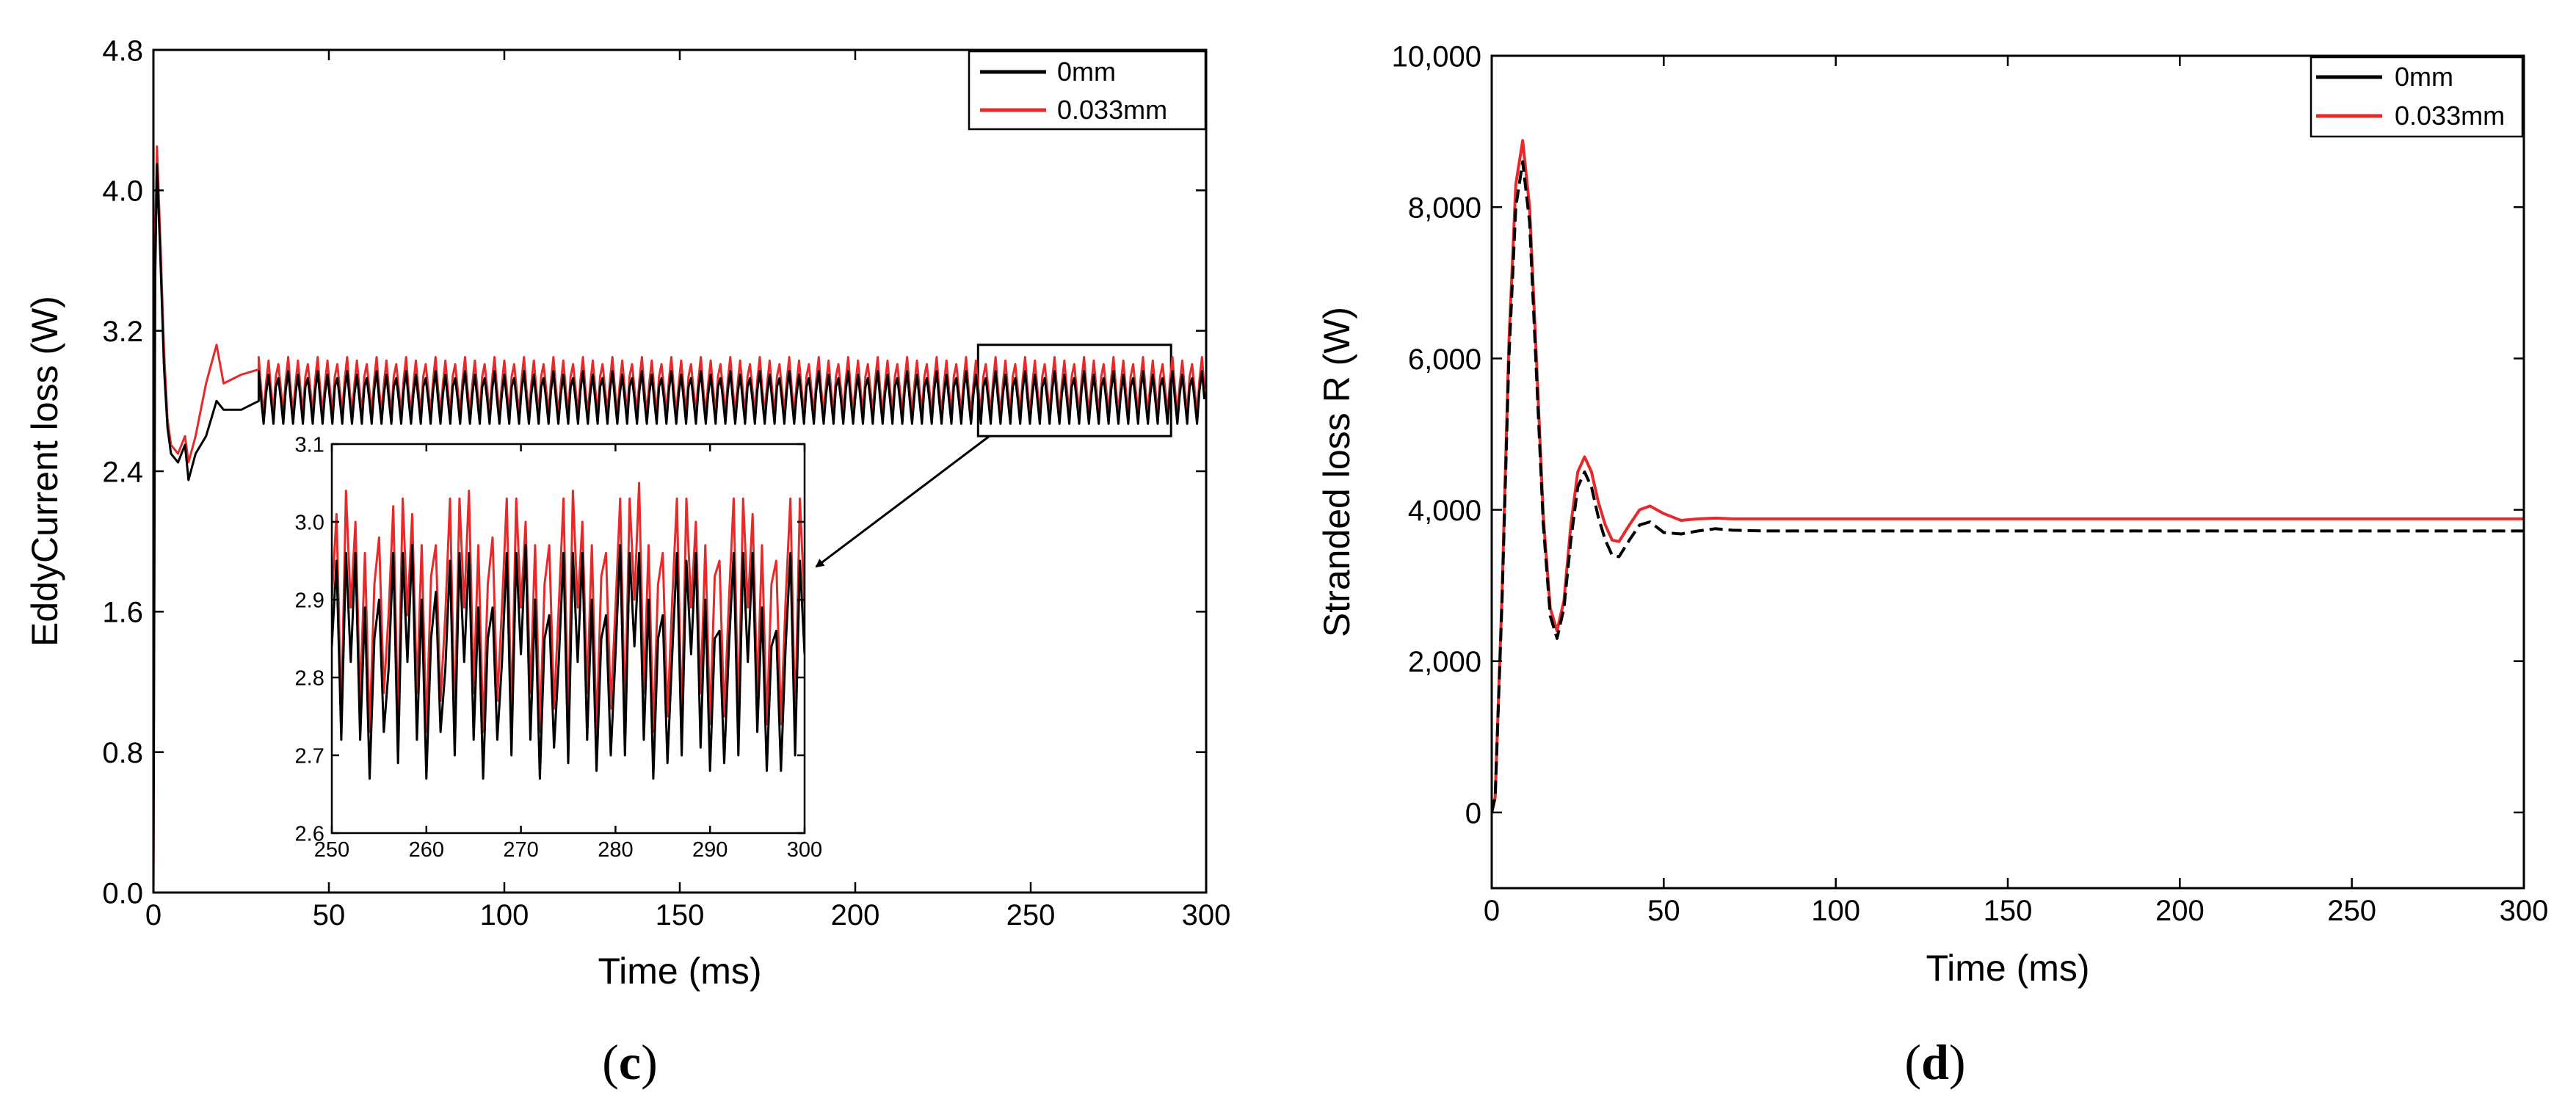  I want to click on panel-c-legend-box, so click(1088, 90).